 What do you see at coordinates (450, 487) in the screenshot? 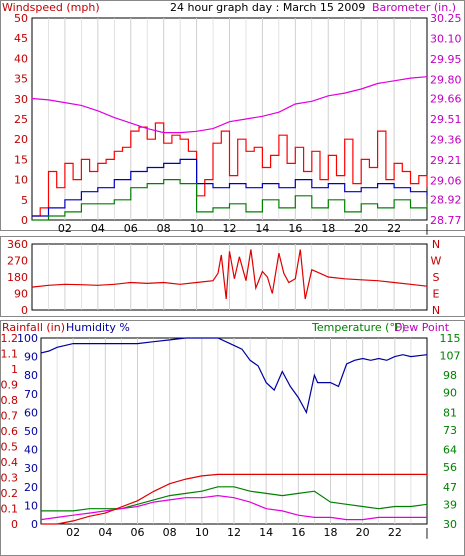
I see `y-tick-temp: 47` at bounding box center [450, 487].